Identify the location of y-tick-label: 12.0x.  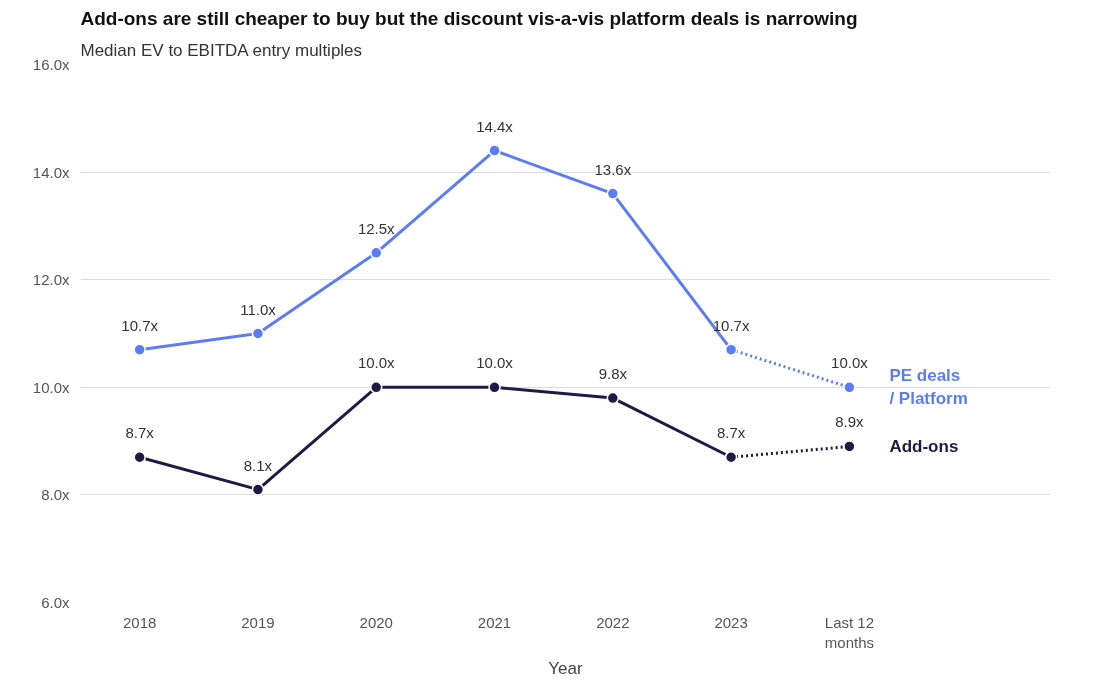
(51, 280).